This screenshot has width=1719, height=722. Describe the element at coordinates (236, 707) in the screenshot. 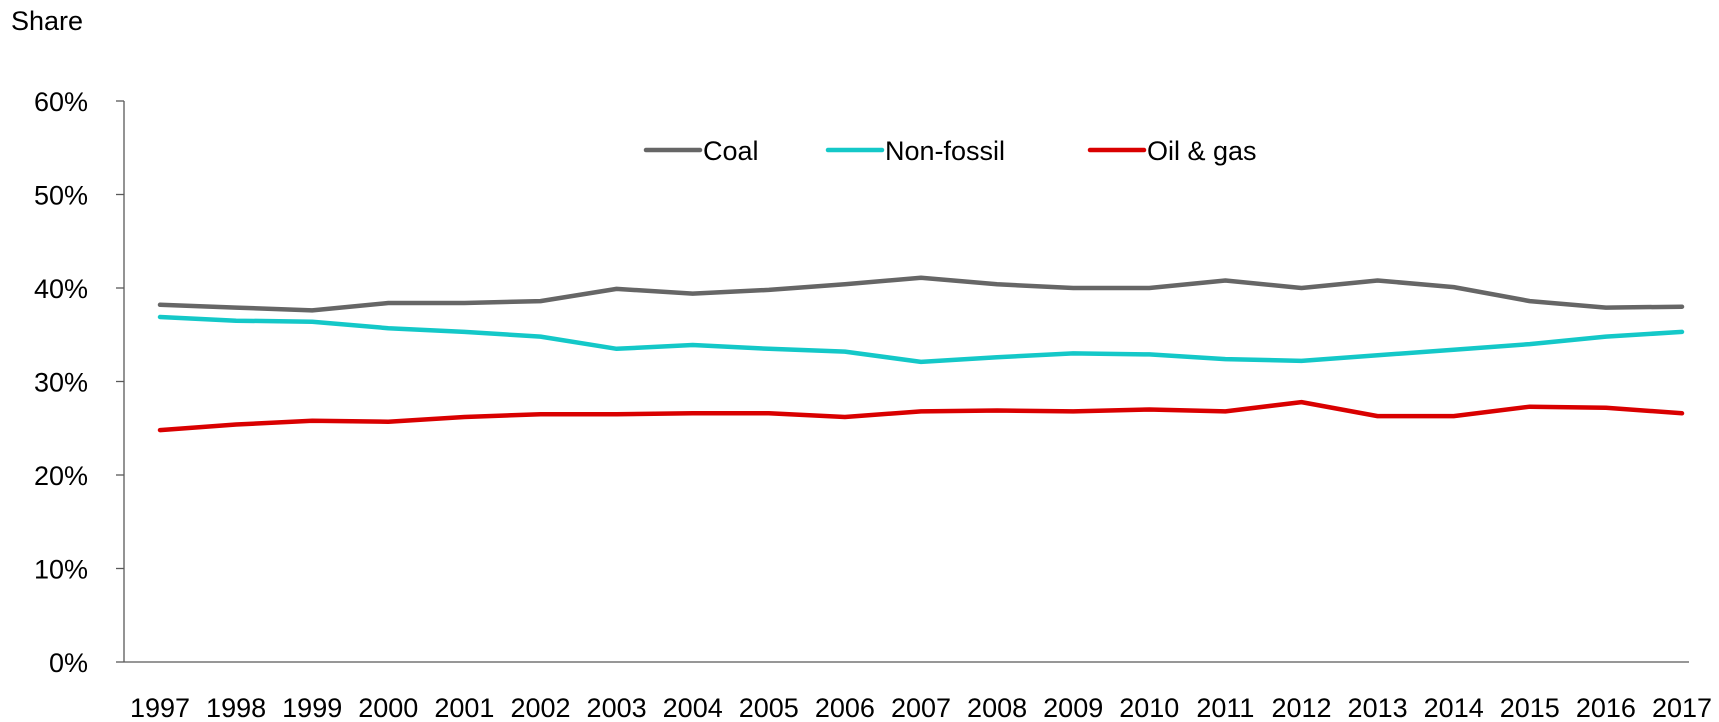

I see `x-tick-label: 1998` at that location.